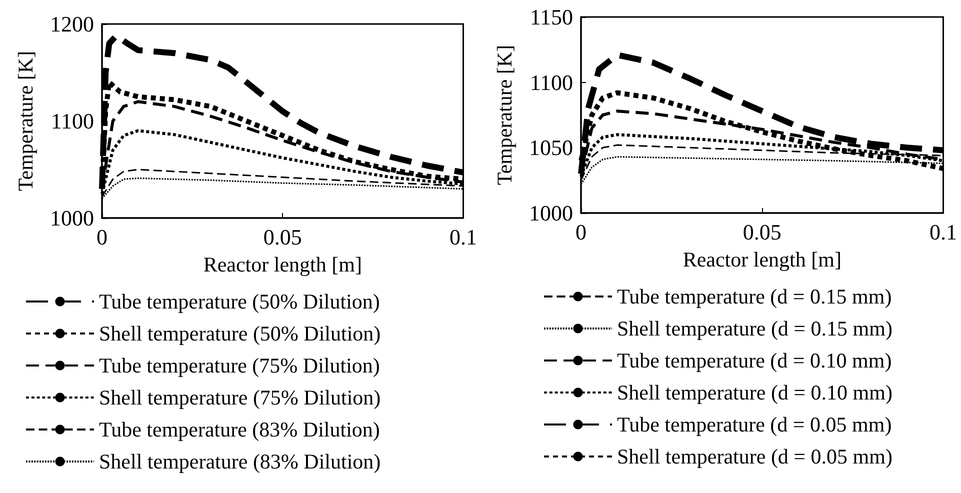 This screenshot has height=493, width=961. Describe the element at coordinates (240, 398) in the screenshot. I see `legend-label: Shell temperature (75% Dilution)` at that location.